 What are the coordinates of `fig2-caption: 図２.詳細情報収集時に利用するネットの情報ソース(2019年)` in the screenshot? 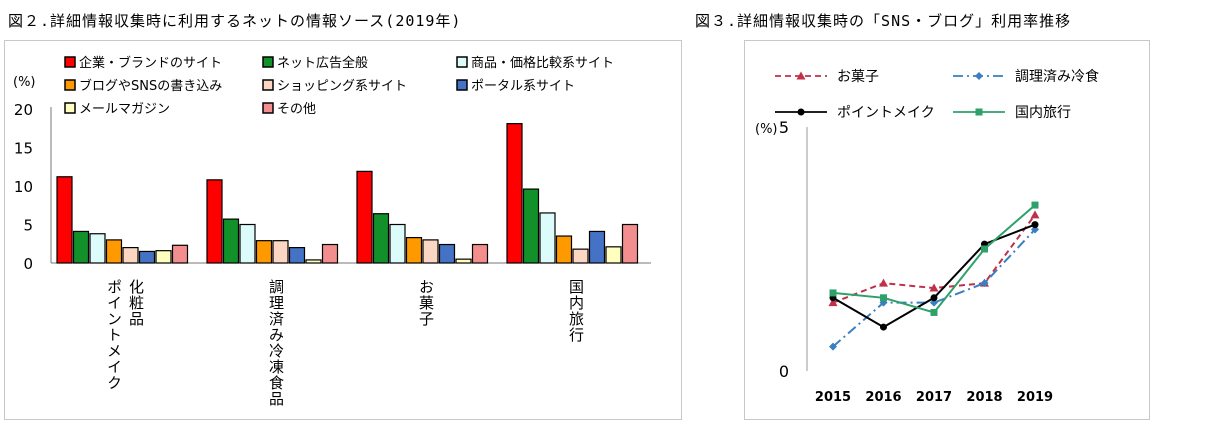 It's located at (235, 21).